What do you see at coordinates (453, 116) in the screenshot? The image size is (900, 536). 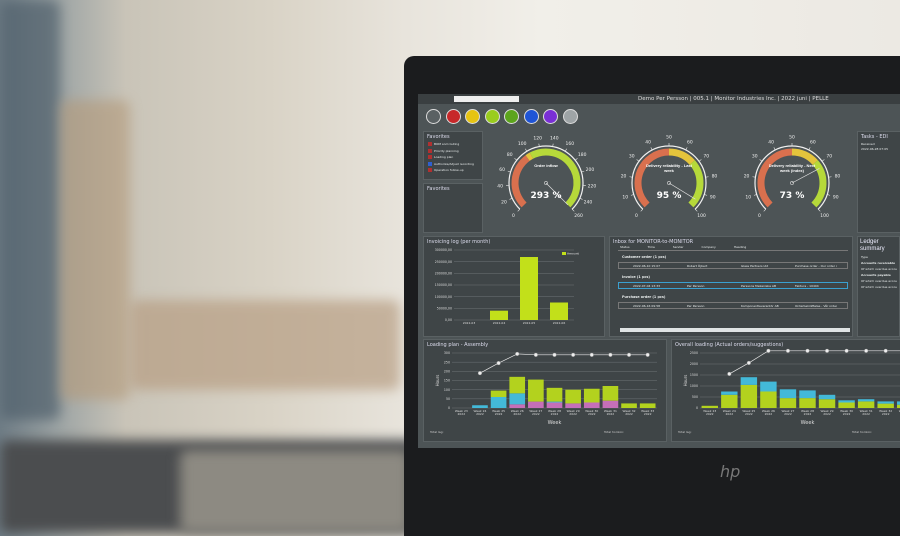 I see `factory-icon` at bounding box center [453, 116].